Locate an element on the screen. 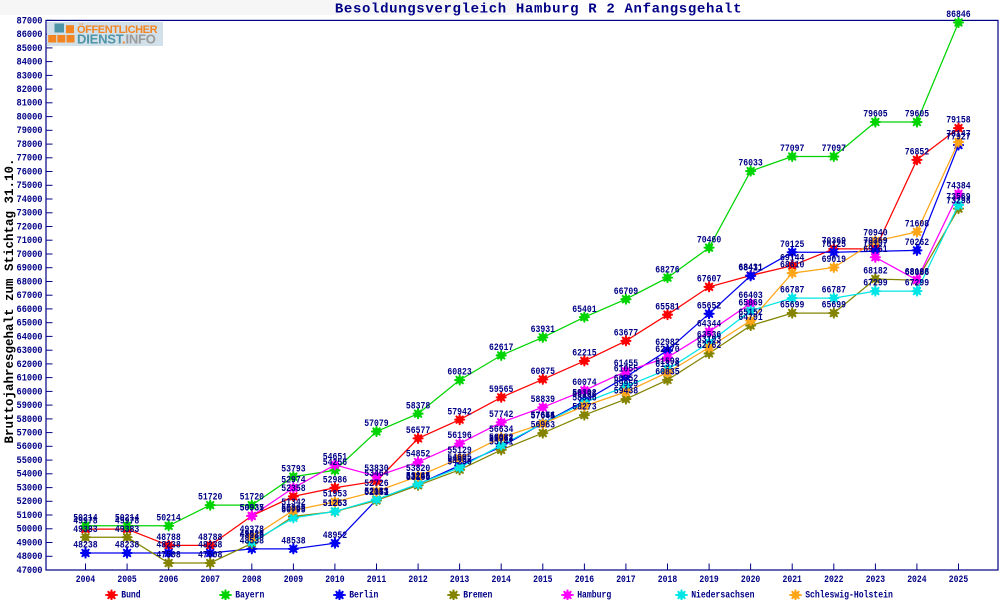 The height and width of the screenshot is (600, 1000). svg-text: 56963 is located at coordinates (543, 426).